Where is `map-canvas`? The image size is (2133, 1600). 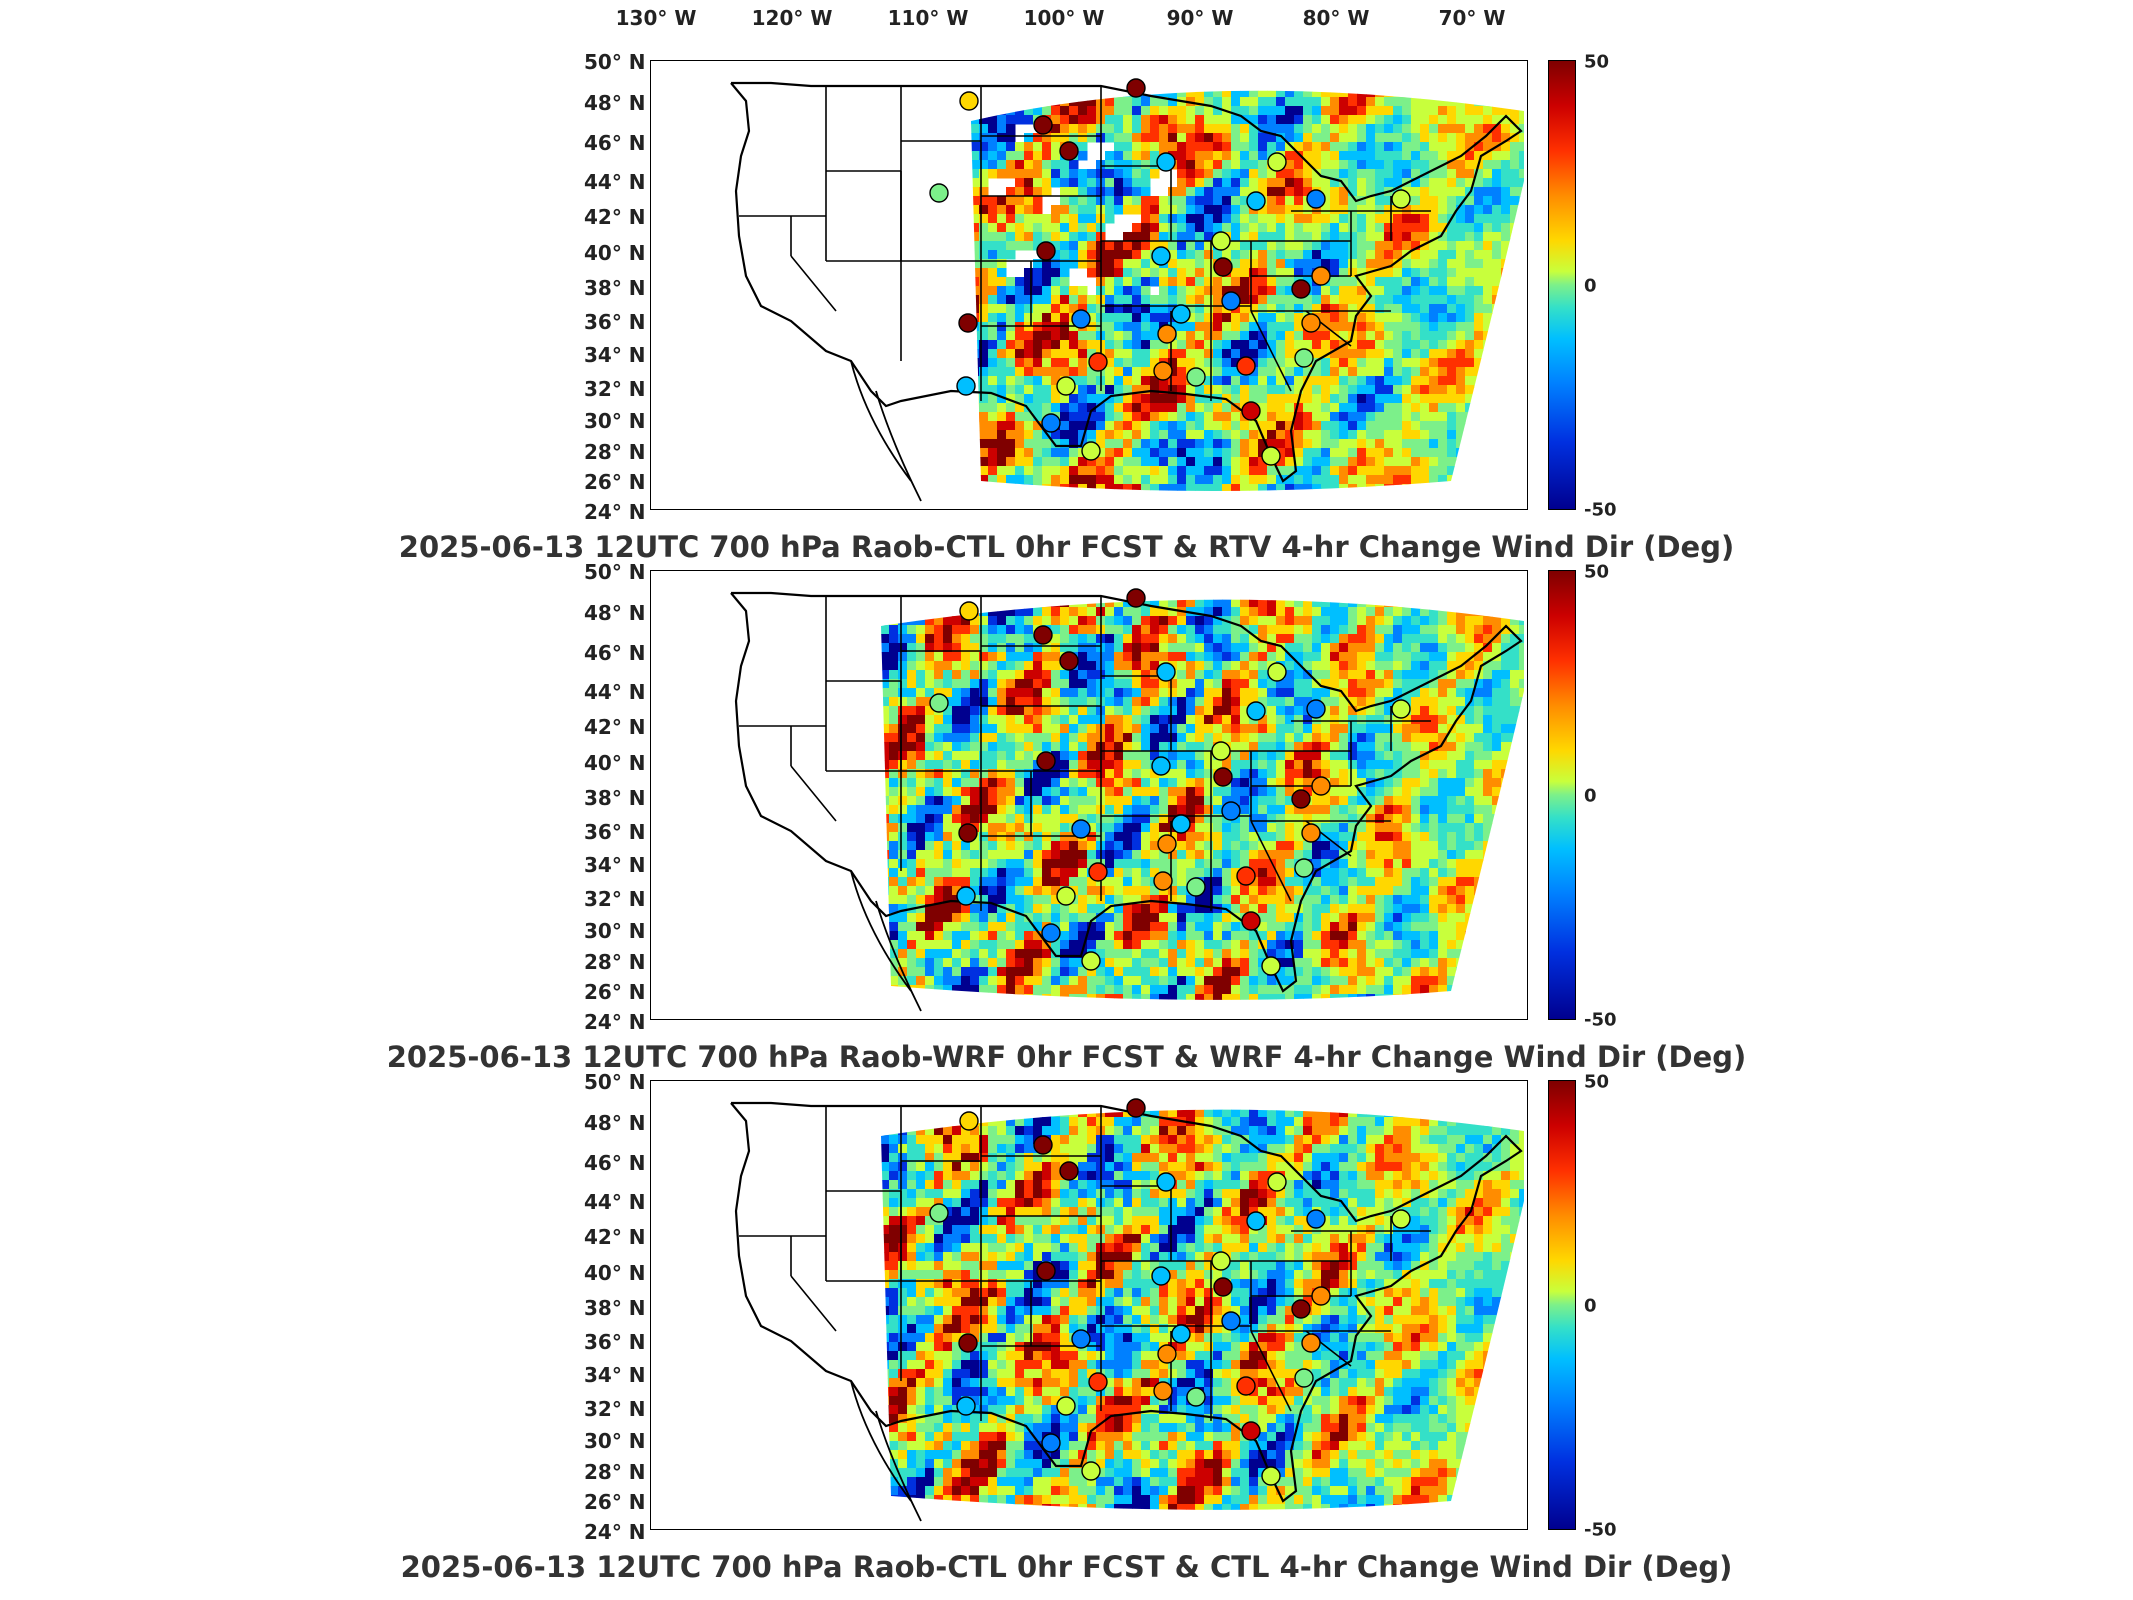 map-canvas is located at coordinates (1127, 1310).